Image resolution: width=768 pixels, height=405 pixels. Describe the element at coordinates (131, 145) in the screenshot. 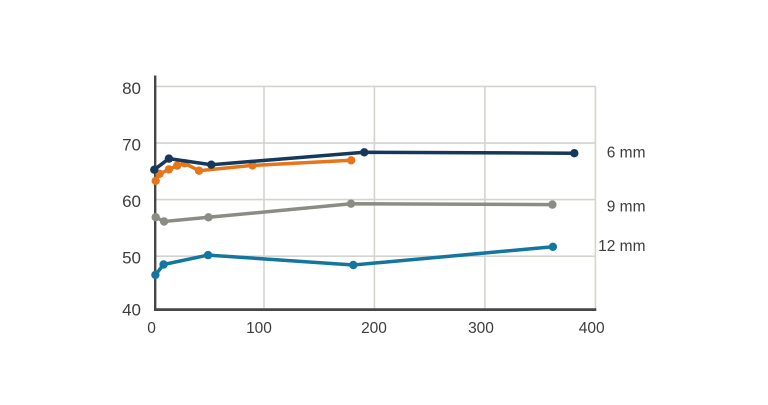

I see `svg-text: 70` at that location.